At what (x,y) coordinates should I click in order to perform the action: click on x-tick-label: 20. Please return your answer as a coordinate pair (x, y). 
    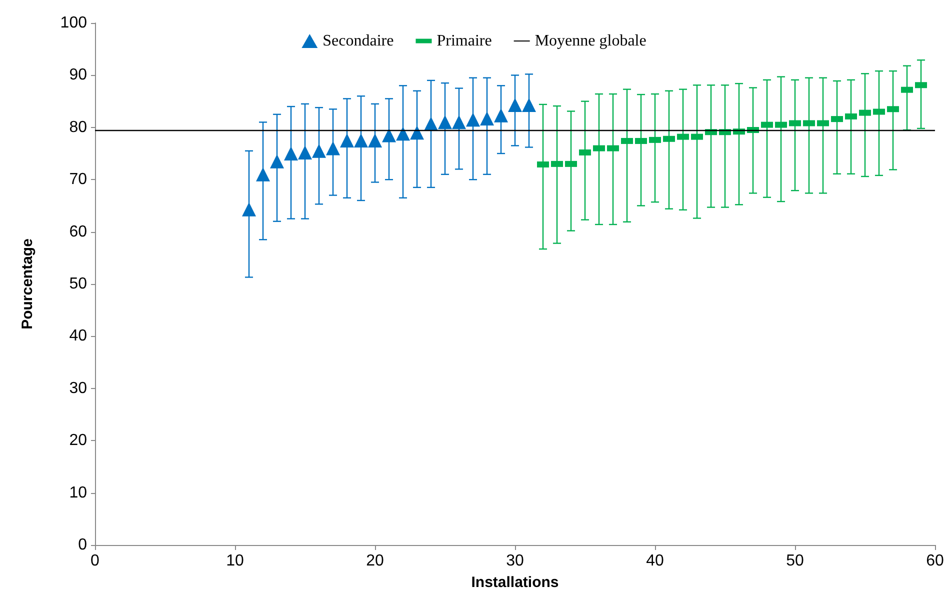
    Looking at the image, I should click on (375, 561).